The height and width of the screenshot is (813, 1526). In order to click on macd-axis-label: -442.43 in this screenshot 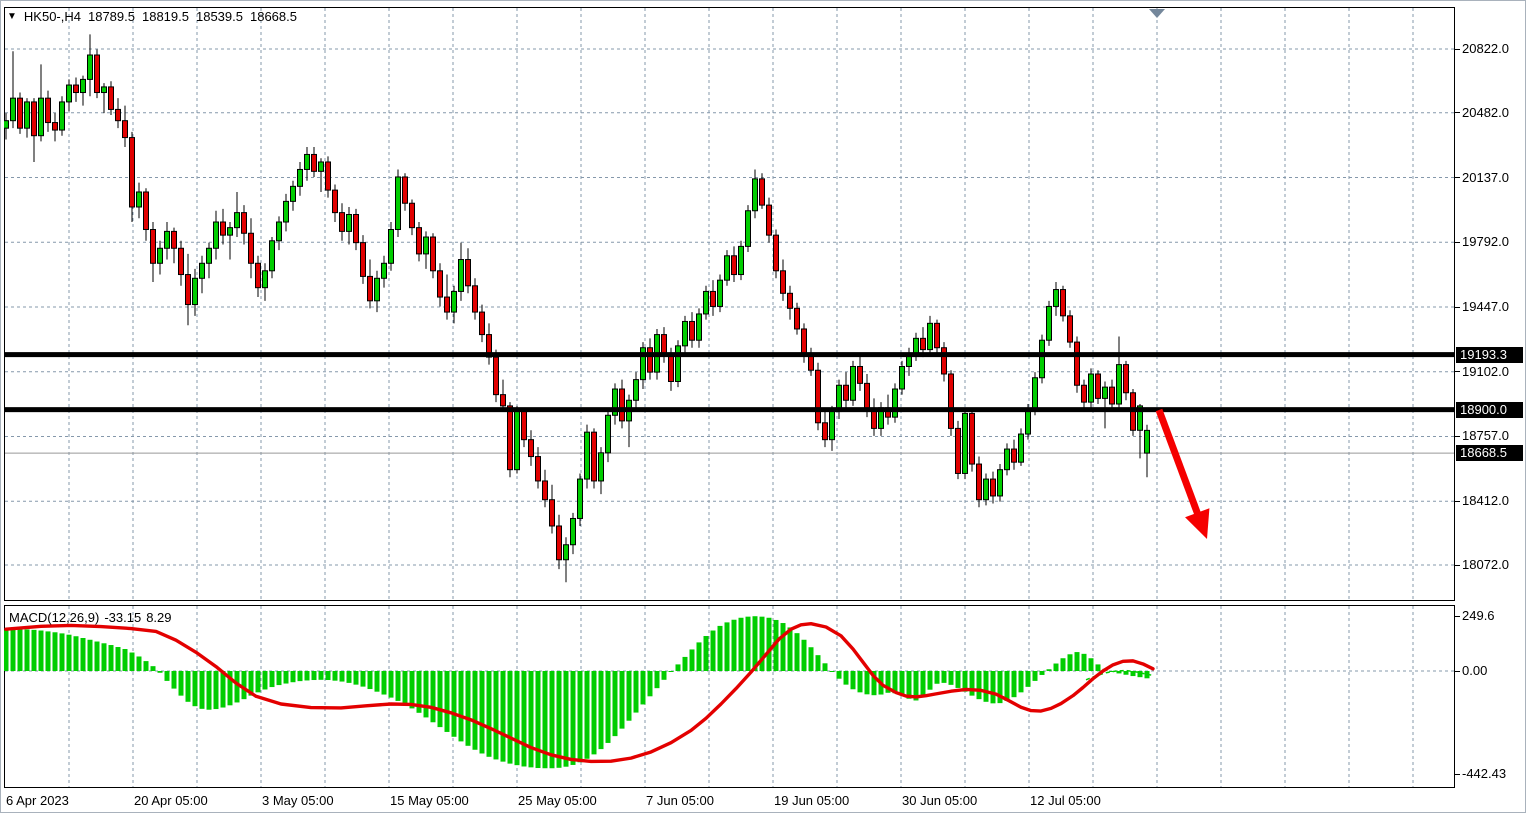, I will do `click(1484, 773)`.